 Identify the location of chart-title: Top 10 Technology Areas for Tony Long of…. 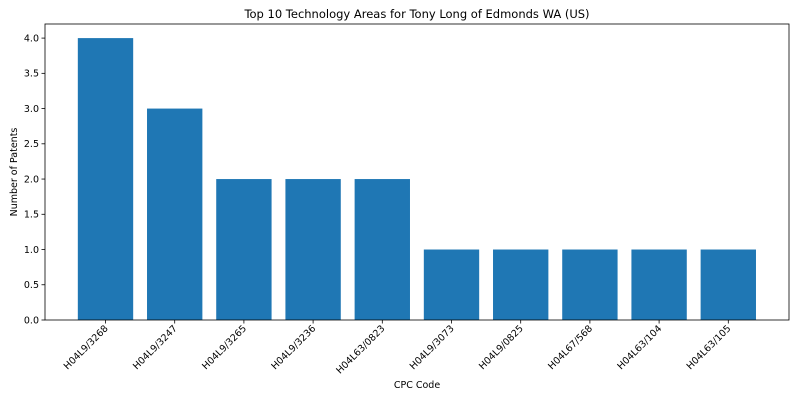
(416, 14).